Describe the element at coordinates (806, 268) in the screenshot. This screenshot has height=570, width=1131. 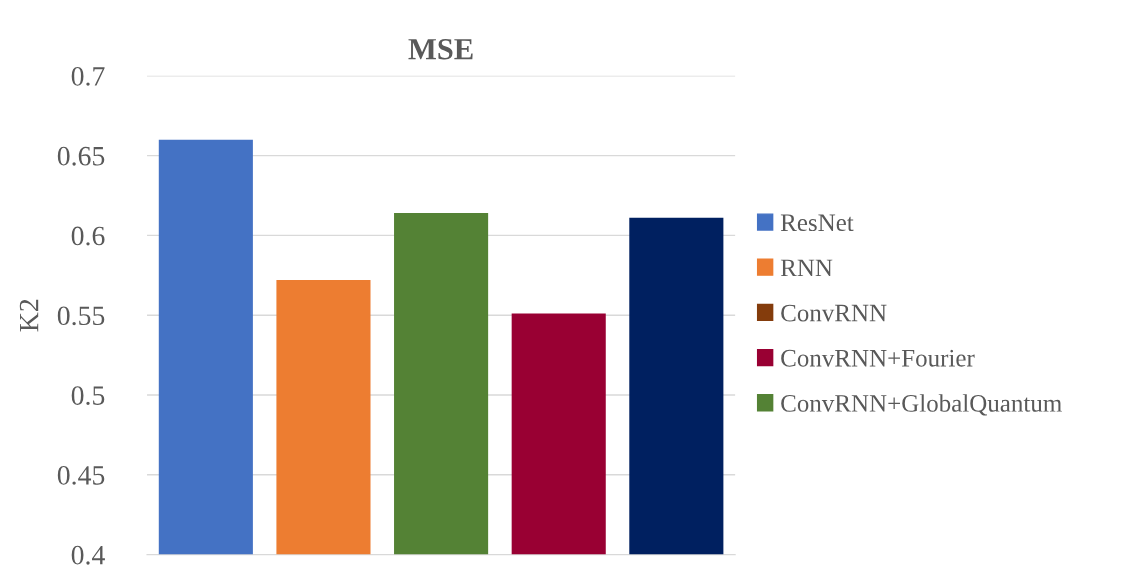
I see `legend-label: RNN` at that location.